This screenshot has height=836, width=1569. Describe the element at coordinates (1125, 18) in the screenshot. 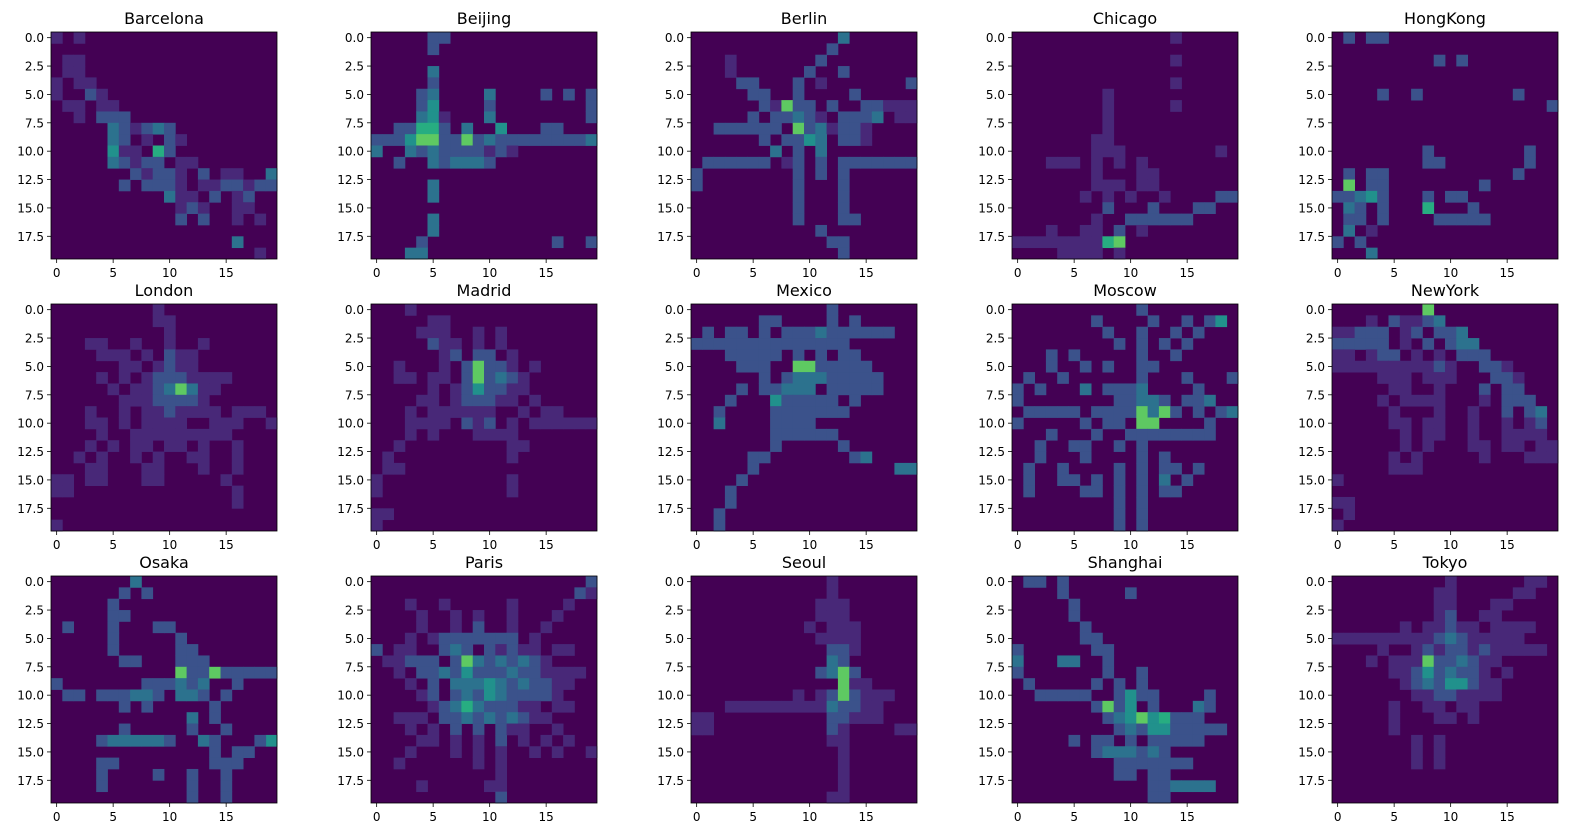

I see `panel-title: Chicago` at that location.